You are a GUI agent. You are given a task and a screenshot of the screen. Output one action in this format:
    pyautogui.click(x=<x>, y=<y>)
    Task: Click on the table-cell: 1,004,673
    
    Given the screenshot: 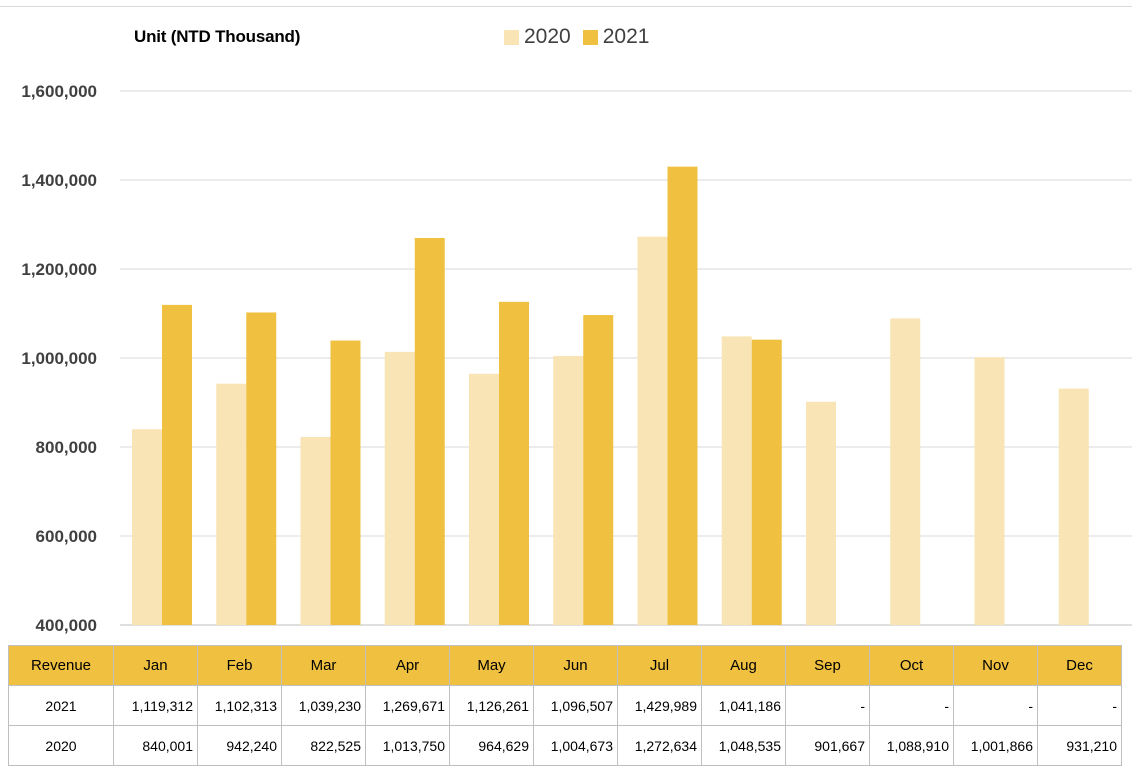 What is the action you would take?
    pyautogui.click(x=575, y=745)
    